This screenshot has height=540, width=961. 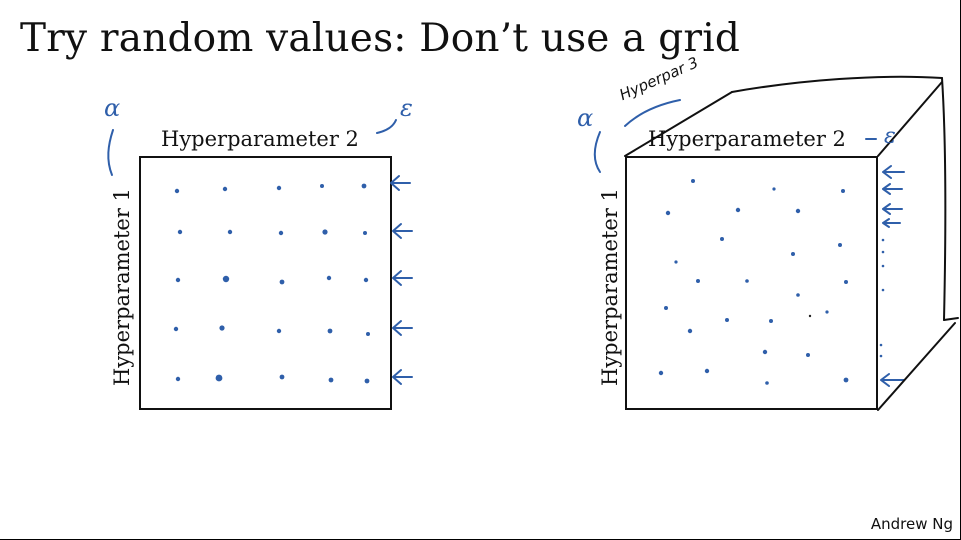 What do you see at coordinates (112, 108) in the screenshot?
I see `left-alpha-label: α` at bounding box center [112, 108].